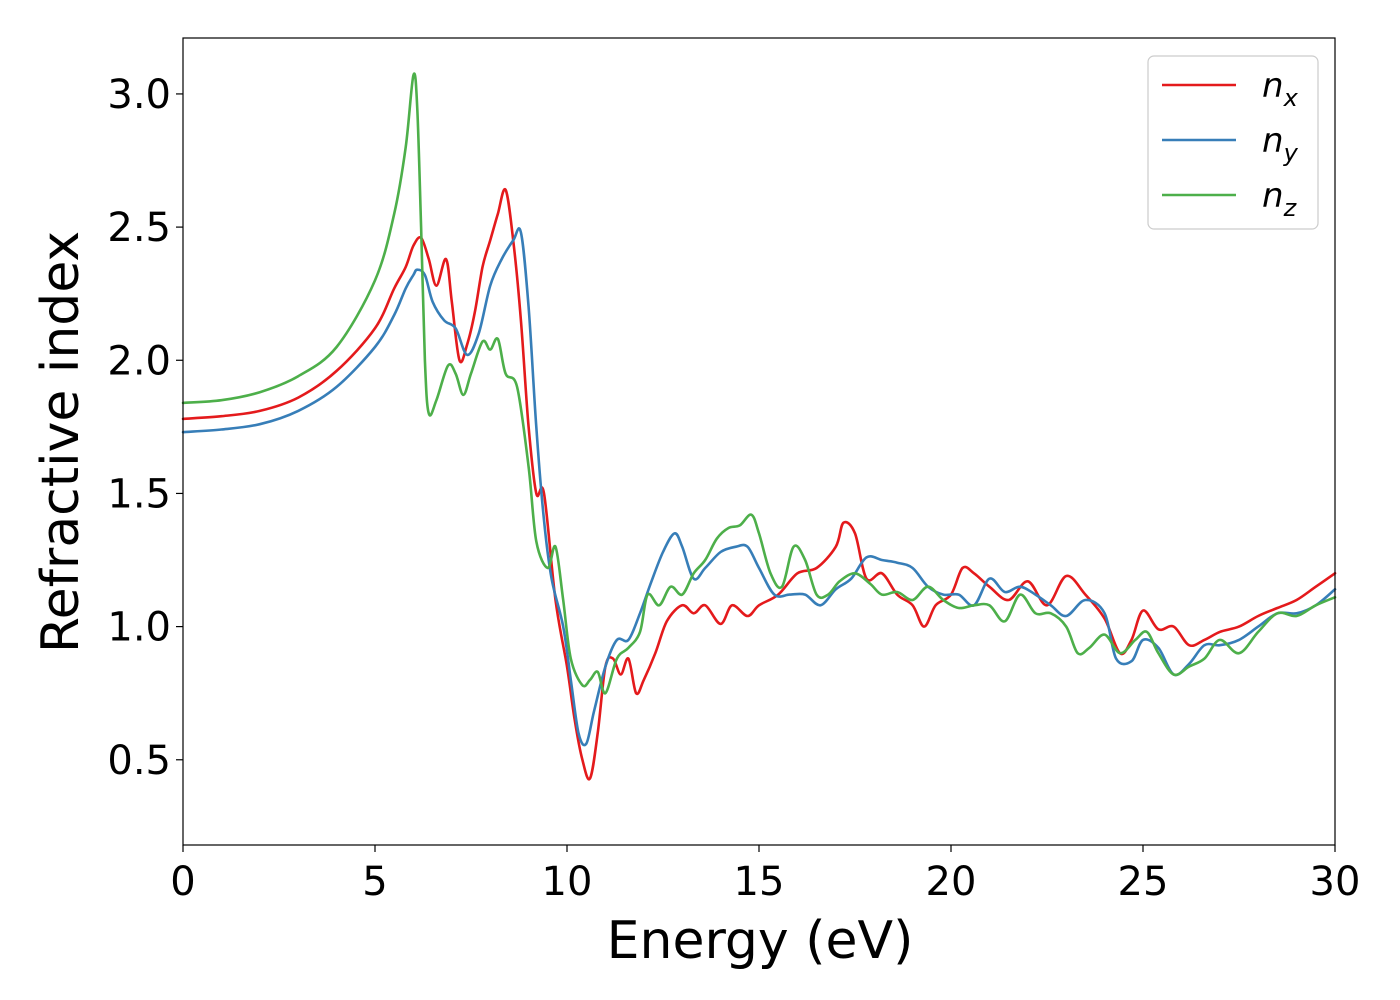  What do you see at coordinates (1291, 98) in the screenshot?
I see `legend-label-subscript: x` at bounding box center [1291, 98].